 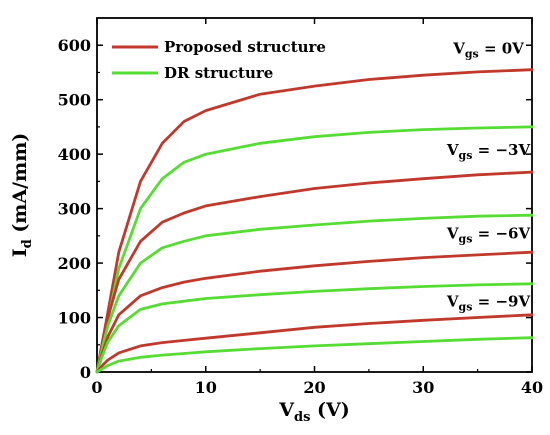 What do you see at coordinates (314, 387) in the screenshot?
I see `x-tick-label: 20` at bounding box center [314, 387].